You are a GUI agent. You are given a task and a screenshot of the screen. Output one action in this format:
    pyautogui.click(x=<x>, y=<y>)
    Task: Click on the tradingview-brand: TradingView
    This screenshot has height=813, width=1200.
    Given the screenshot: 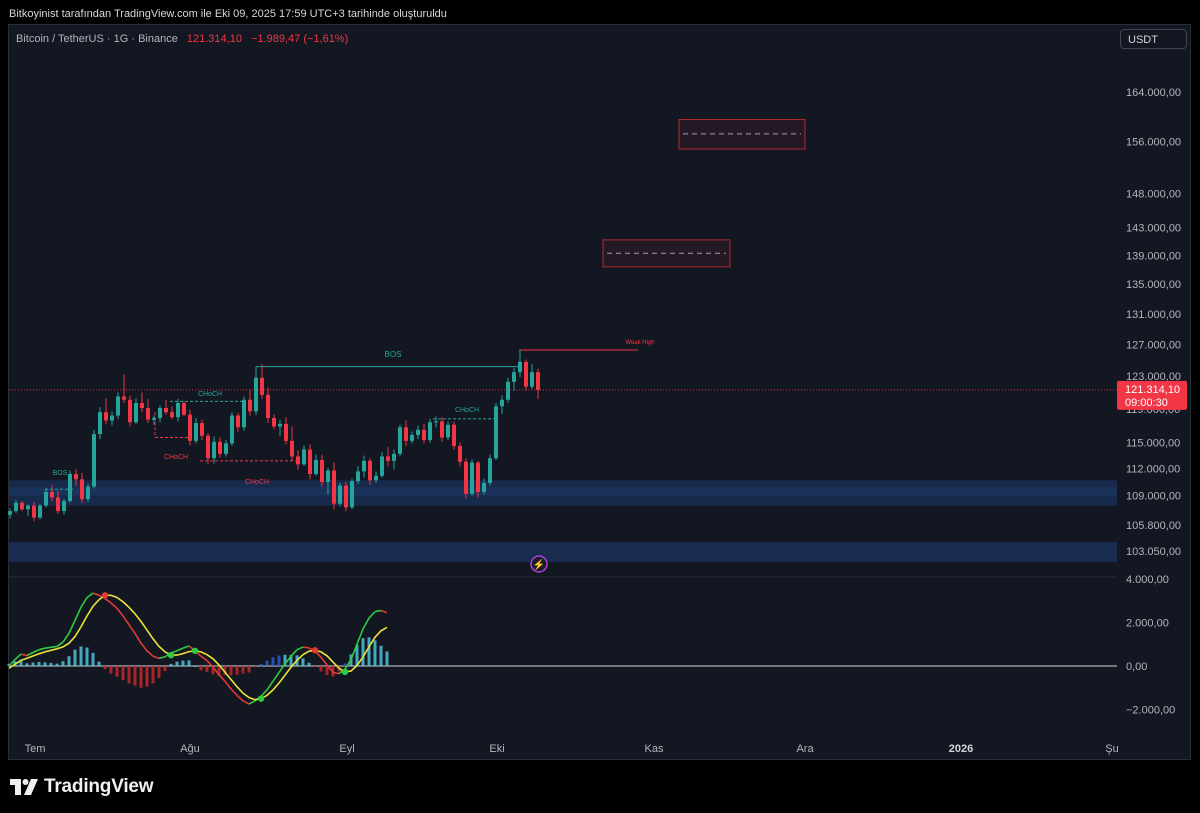 What is the action you would take?
    pyautogui.click(x=82, y=787)
    